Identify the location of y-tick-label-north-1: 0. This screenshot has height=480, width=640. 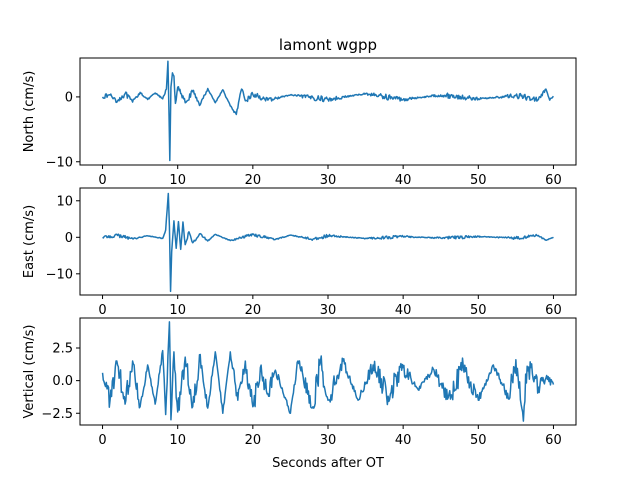
(69, 97).